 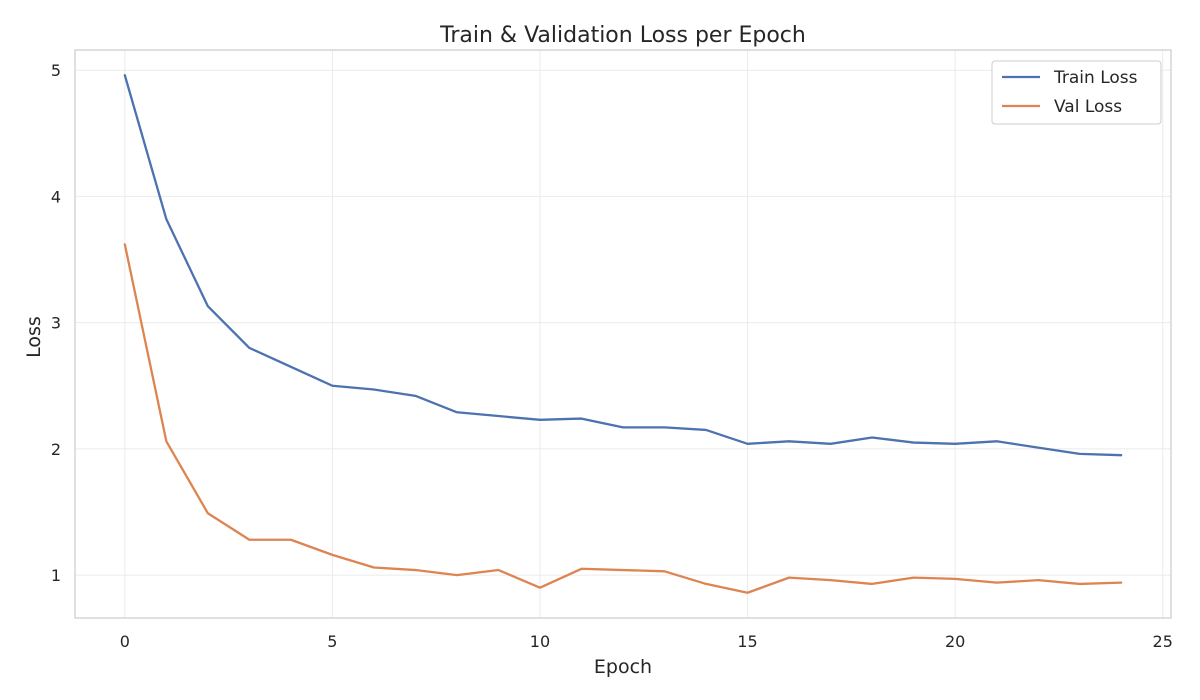 I want to click on y-tick-label: 2, so click(x=56, y=449).